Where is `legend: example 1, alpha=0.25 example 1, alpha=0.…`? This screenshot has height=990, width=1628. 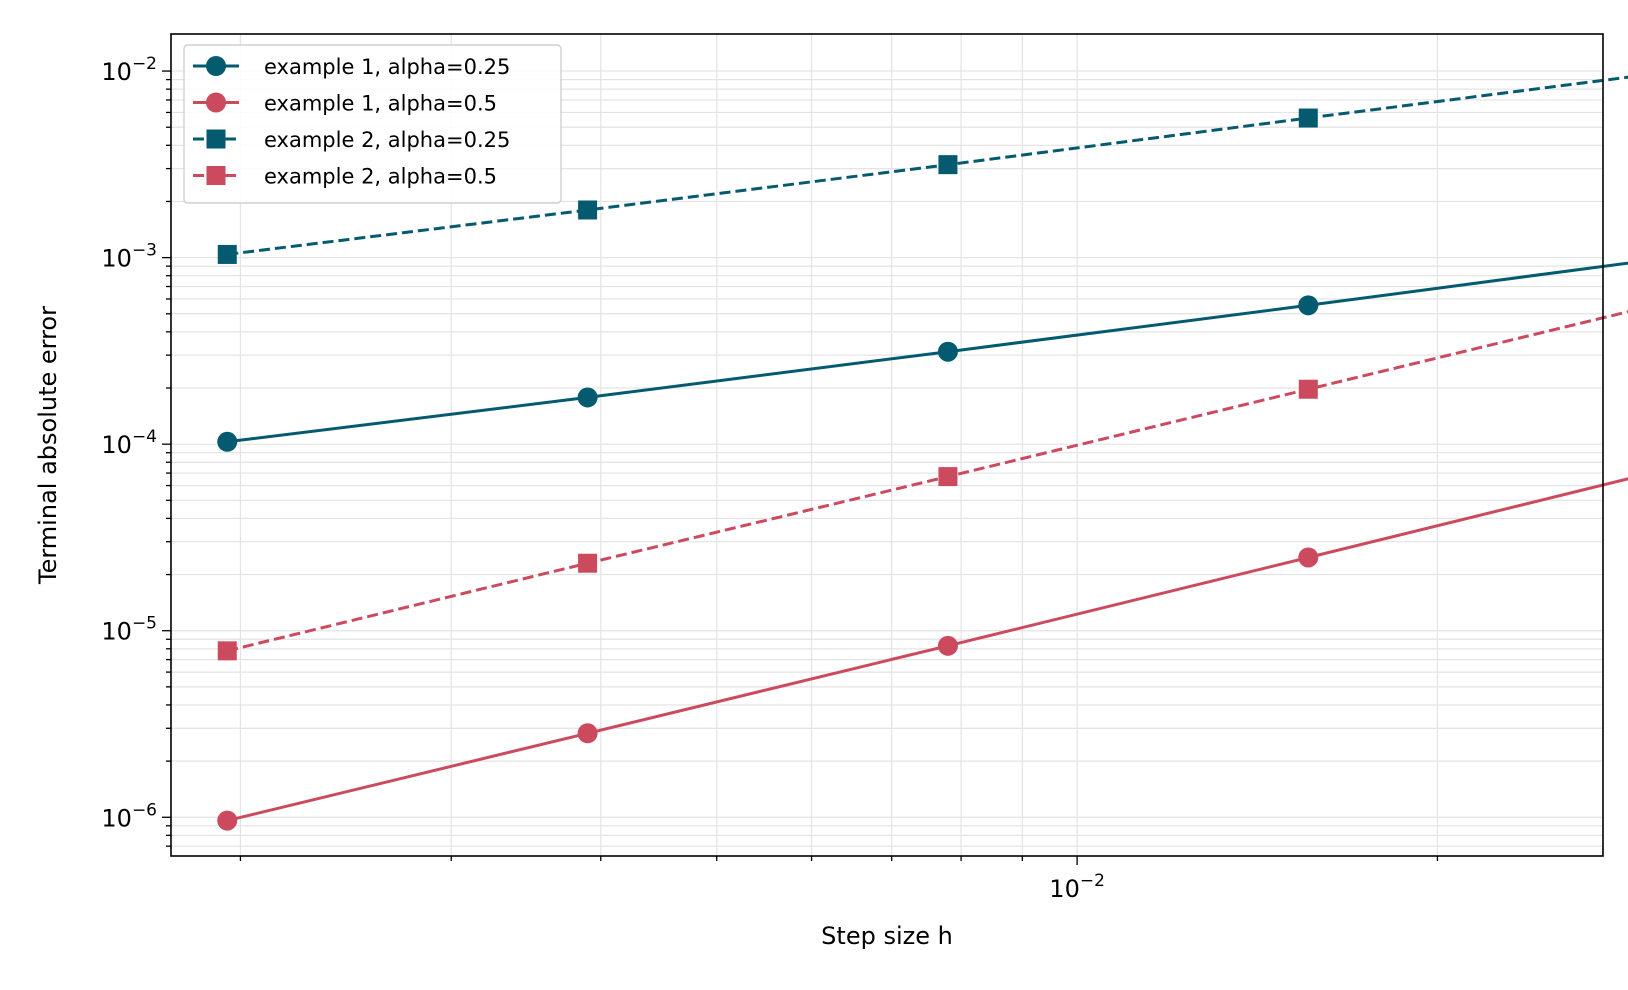
legend: example 1, alpha=0.25 example 1, alpha=0.… is located at coordinates (372, 124).